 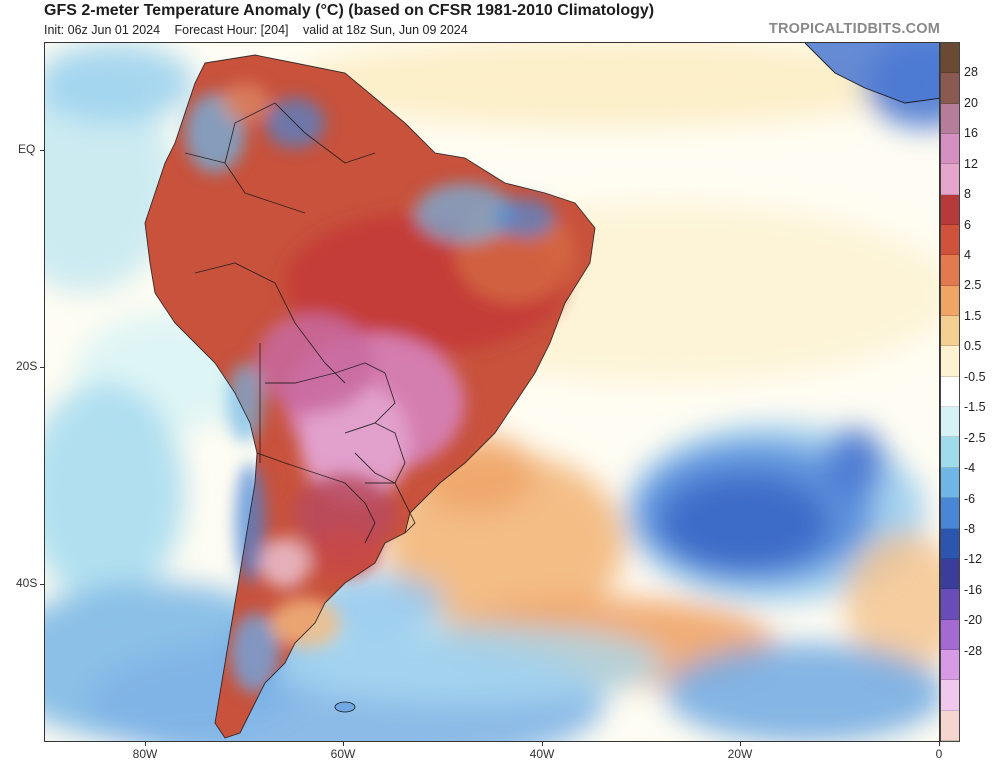 I want to click on africa-coast, so click(x=872, y=73).